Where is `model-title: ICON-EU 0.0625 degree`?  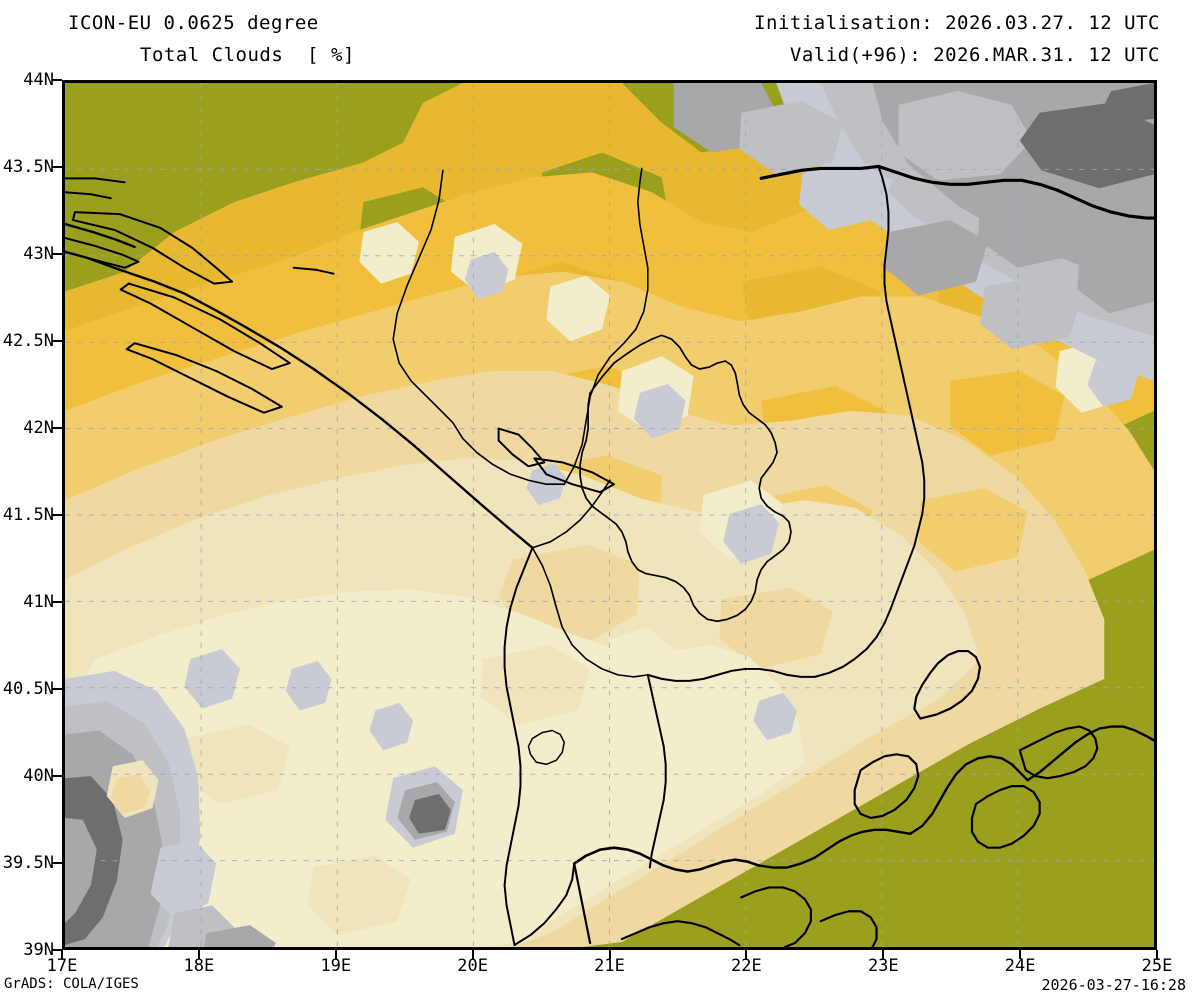
model-title: ICON-EU 0.0625 degree is located at coordinates (193, 23).